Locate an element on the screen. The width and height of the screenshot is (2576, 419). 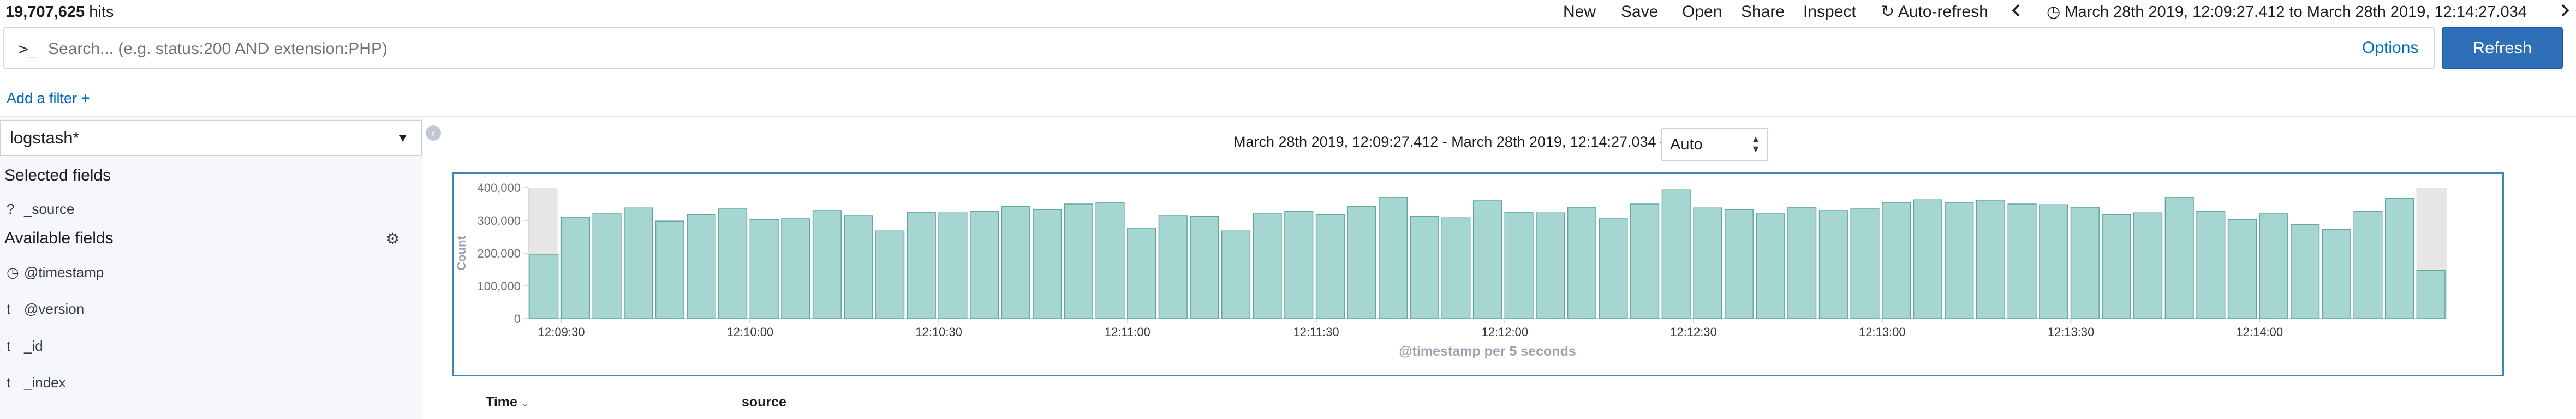
y-tick-label: 400,000 is located at coordinates (499, 188).